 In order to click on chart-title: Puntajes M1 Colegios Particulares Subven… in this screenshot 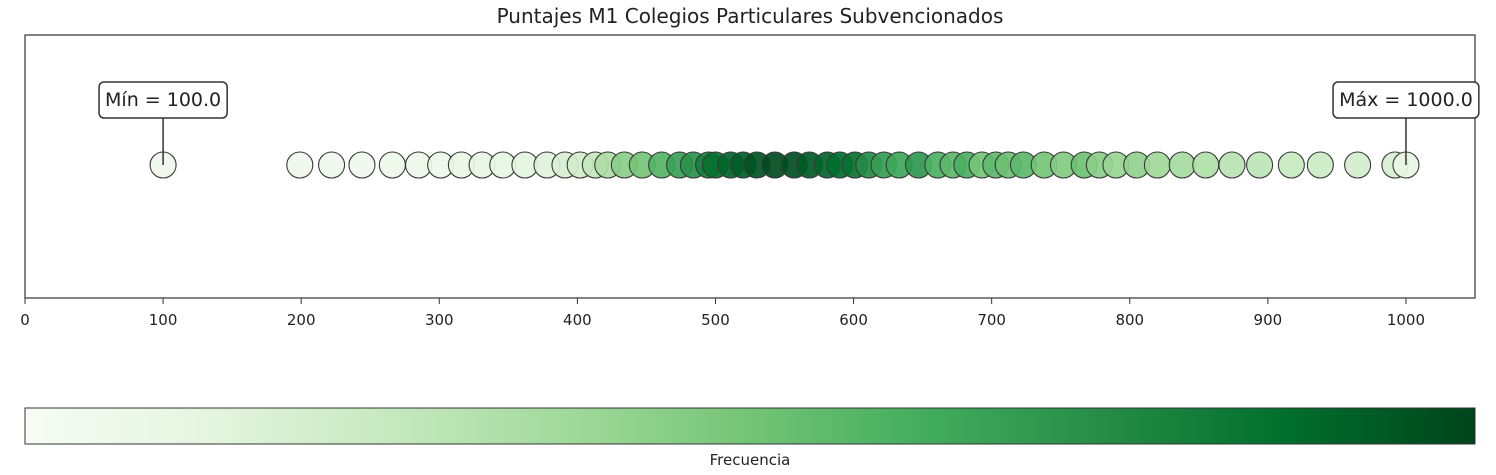, I will do `click(750, 16)`.